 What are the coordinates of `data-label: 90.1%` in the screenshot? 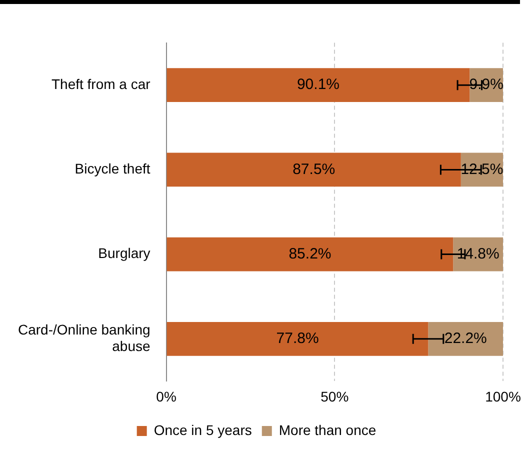 It's located at (318, 85).